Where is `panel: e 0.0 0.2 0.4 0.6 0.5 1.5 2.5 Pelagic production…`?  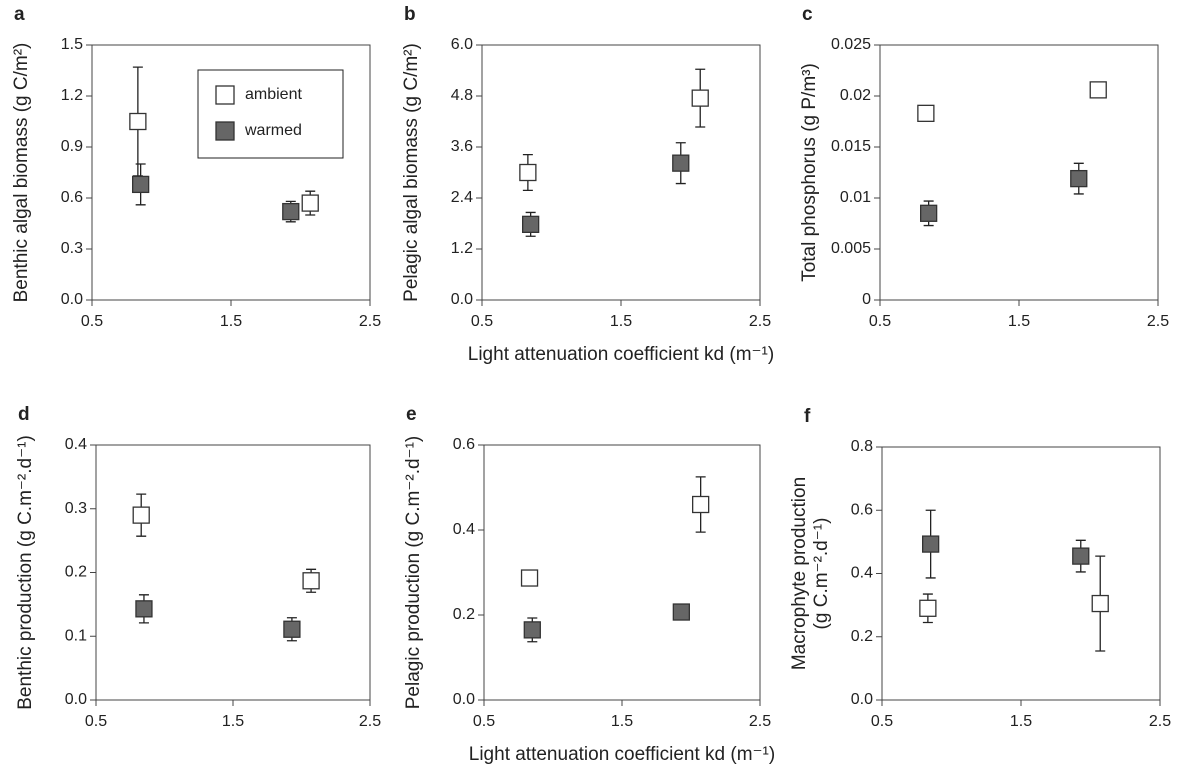
panel: e 0.0 0.2 0.4 0.6 0.5 1.5 2.5 Pelagic production… is located at coordinates (589, 584).